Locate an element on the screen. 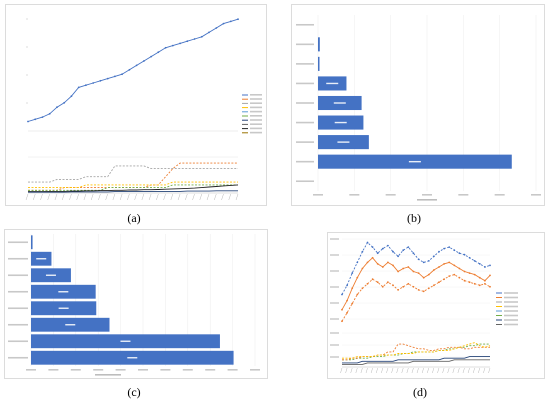 Image resolution: width=550 pixels, height=403 pixels. chart-d-bottom-series-4-line is located at coordinates (416, 362).